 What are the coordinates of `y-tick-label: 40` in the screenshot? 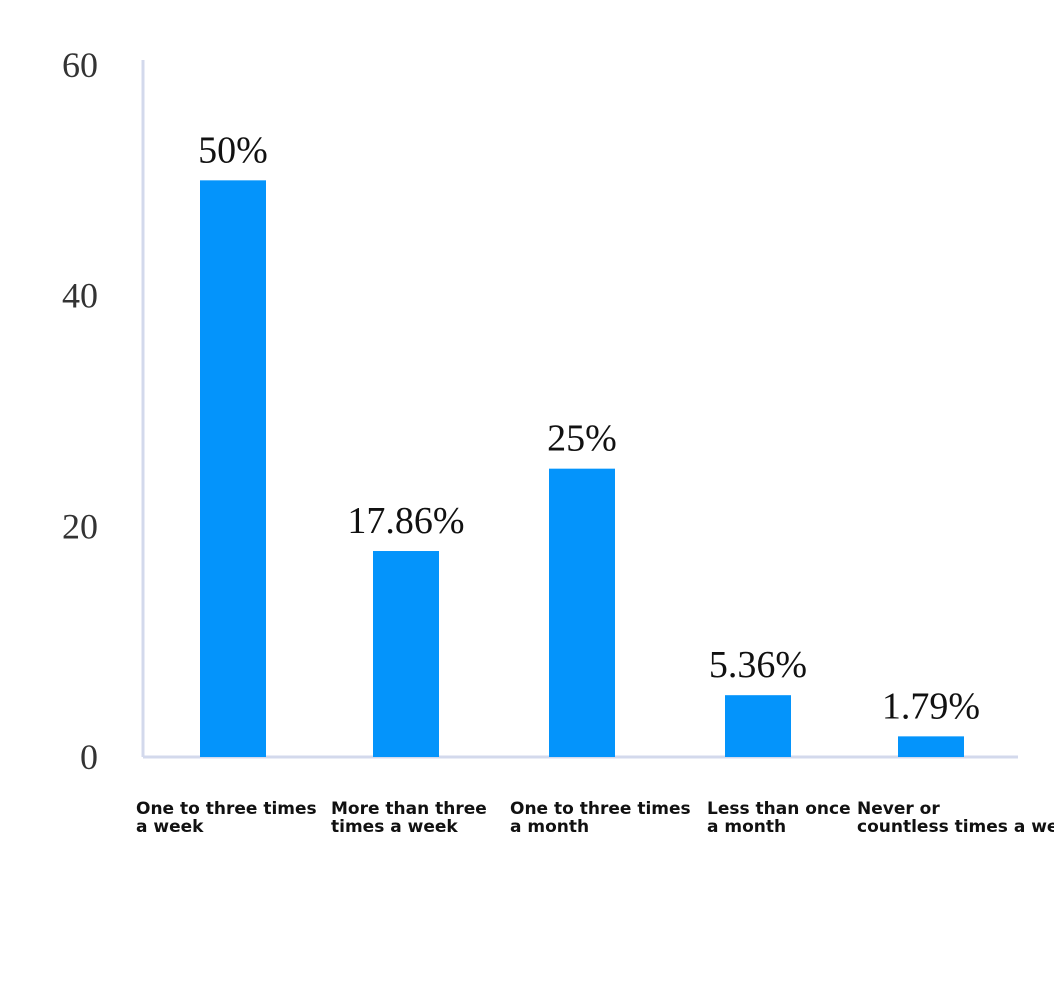 It's located at (80, 296).